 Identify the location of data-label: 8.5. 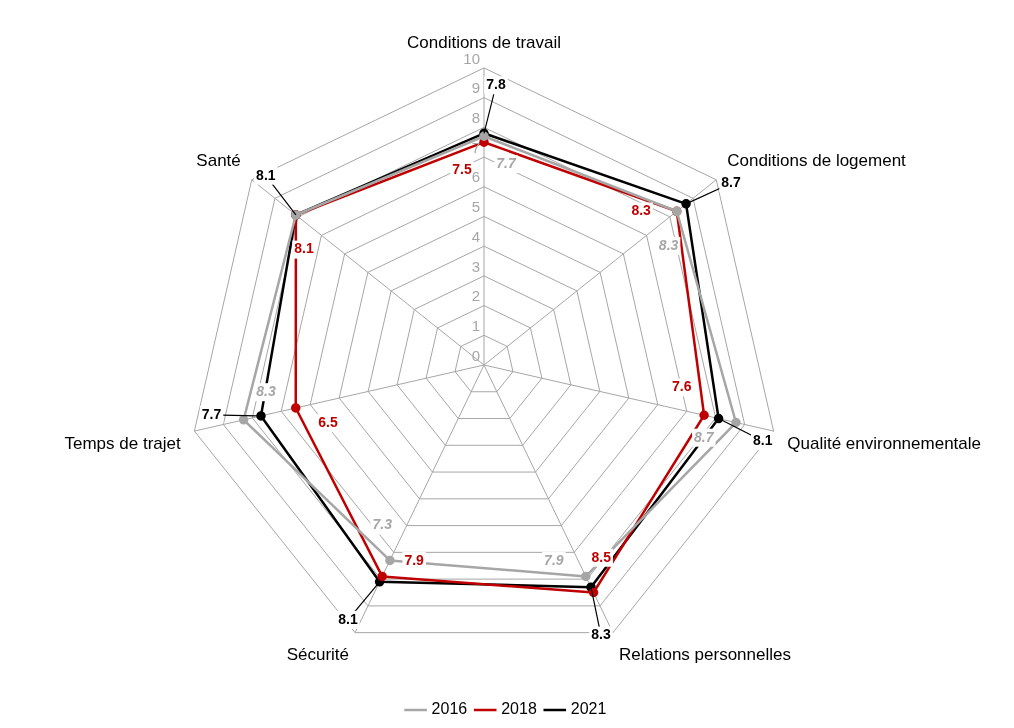
(601, 556).